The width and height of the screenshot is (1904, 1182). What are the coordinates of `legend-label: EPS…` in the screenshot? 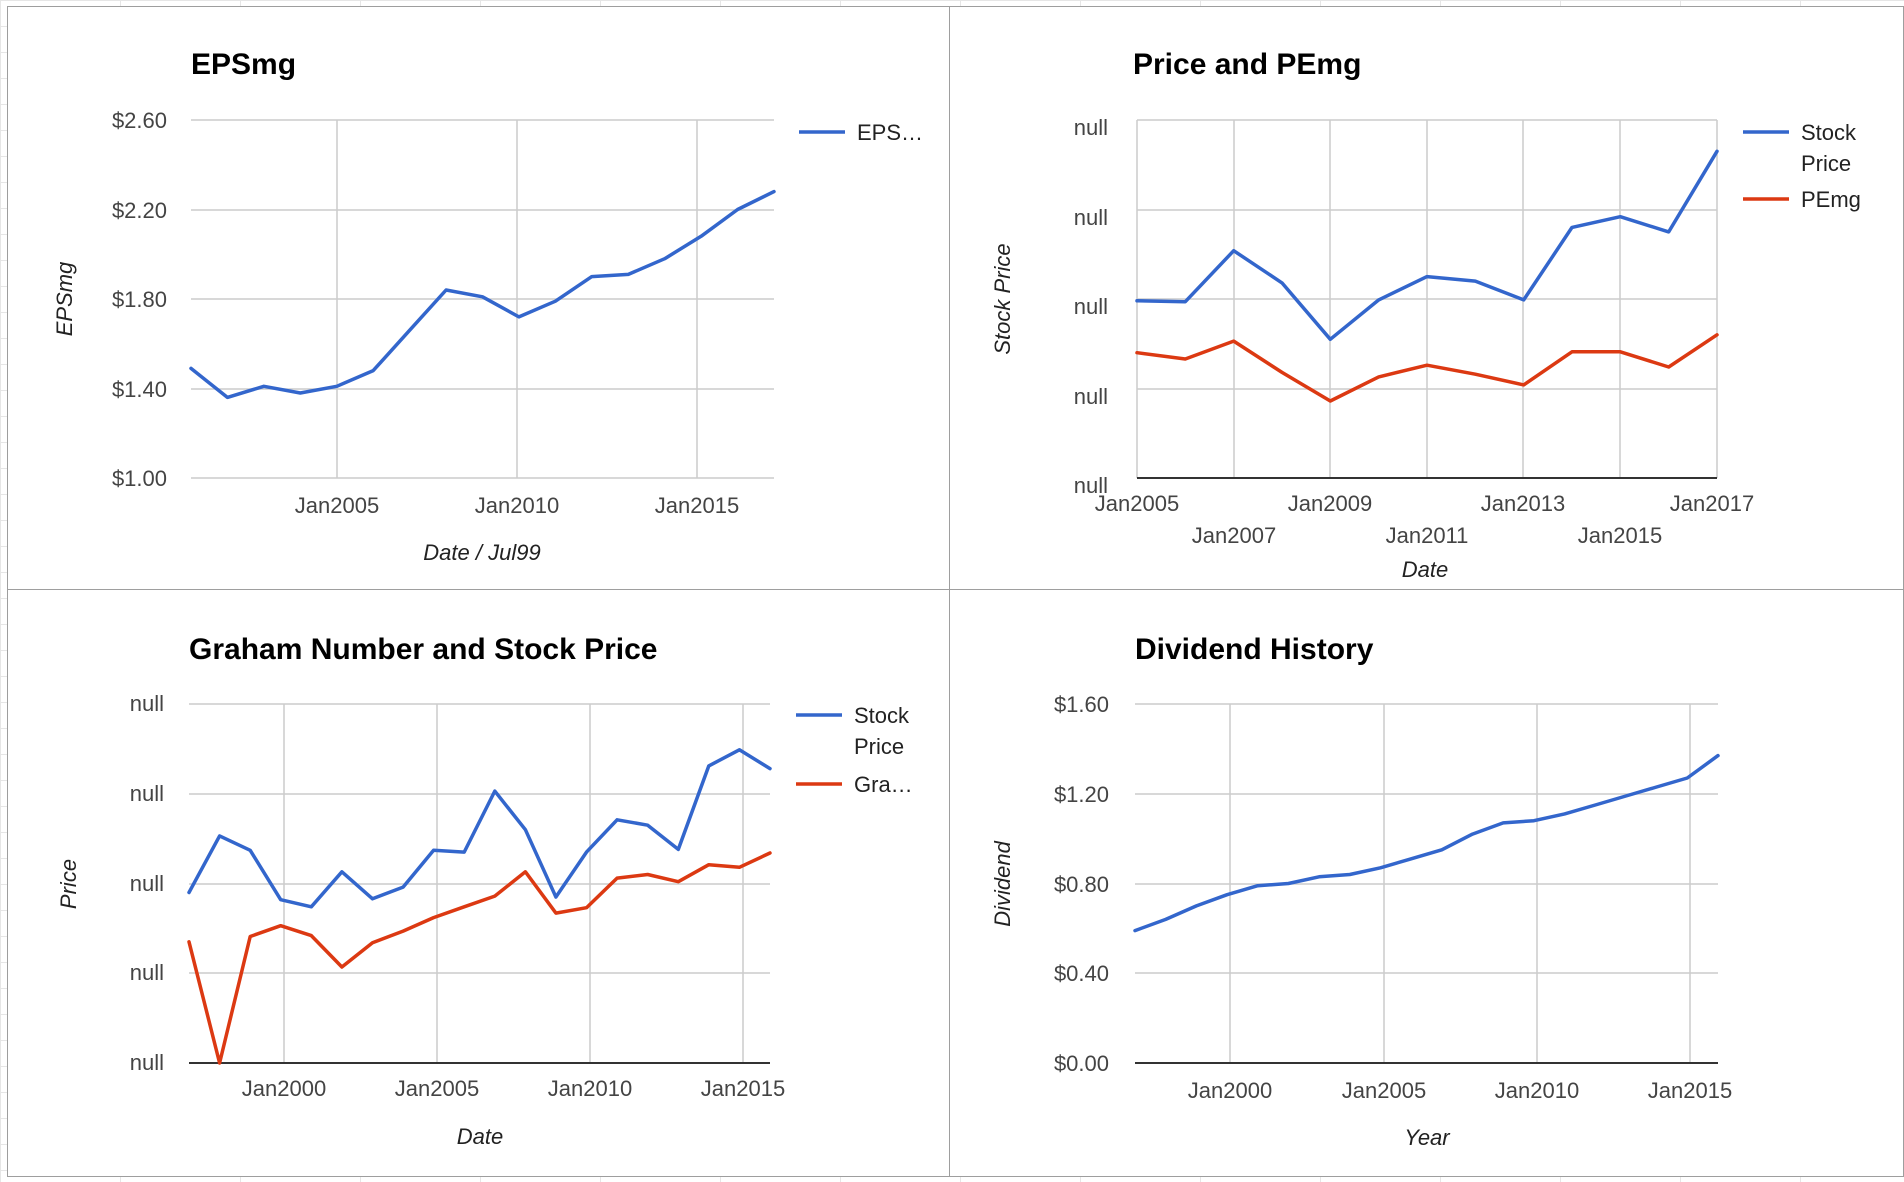 It's located at (890, 132).